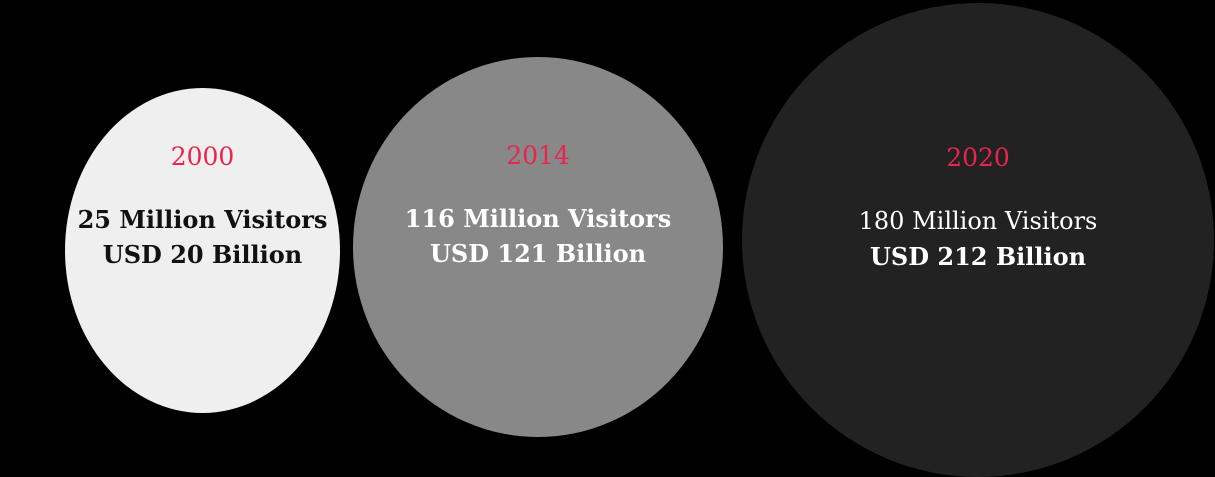  What do you see at coordinates (538, 218) in the screenshot?
I see `visitors-label: 116 Million Visitors` at bounding box center [538, 218].